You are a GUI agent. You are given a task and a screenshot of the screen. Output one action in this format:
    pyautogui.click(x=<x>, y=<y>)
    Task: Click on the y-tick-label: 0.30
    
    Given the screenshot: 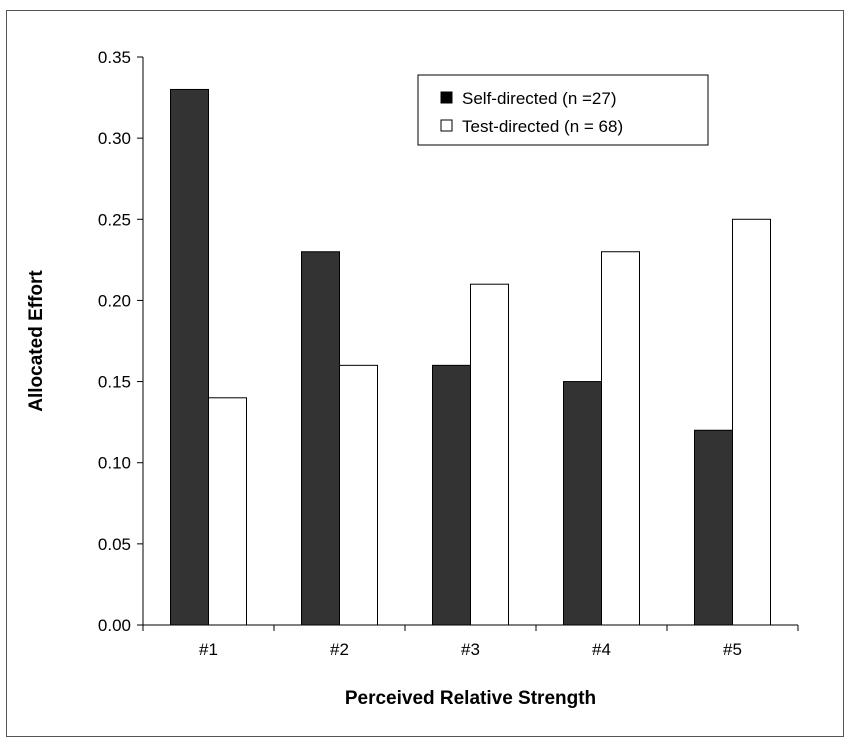 What is the action you would take?
    pyautogui.click(x=114, y=138)
    